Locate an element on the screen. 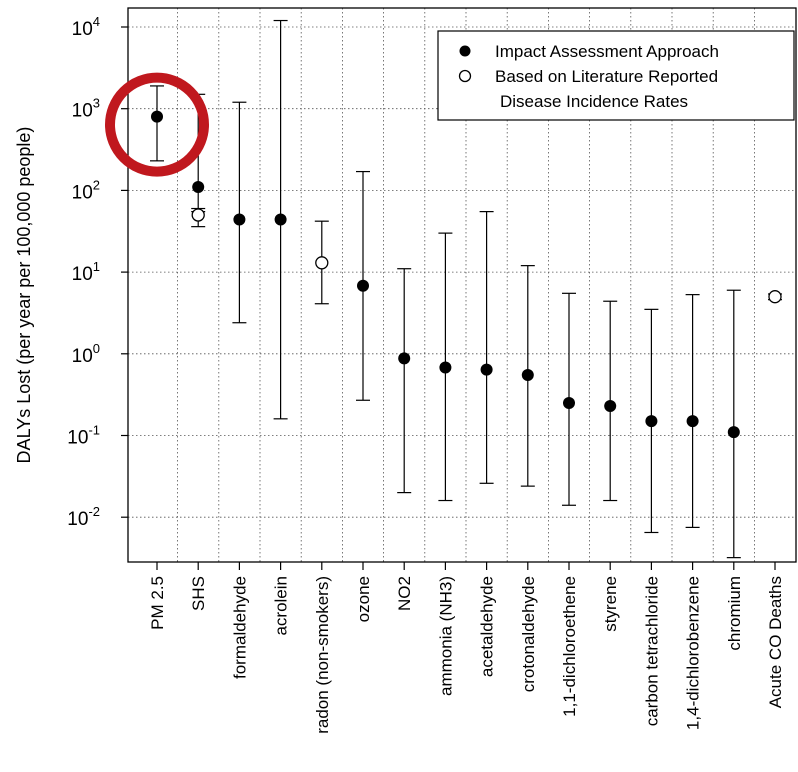 Image resolution: width=798 pixels, height=772 pixels. y-tick-label: 10⁻¹ is located at coordinates (83, 436).